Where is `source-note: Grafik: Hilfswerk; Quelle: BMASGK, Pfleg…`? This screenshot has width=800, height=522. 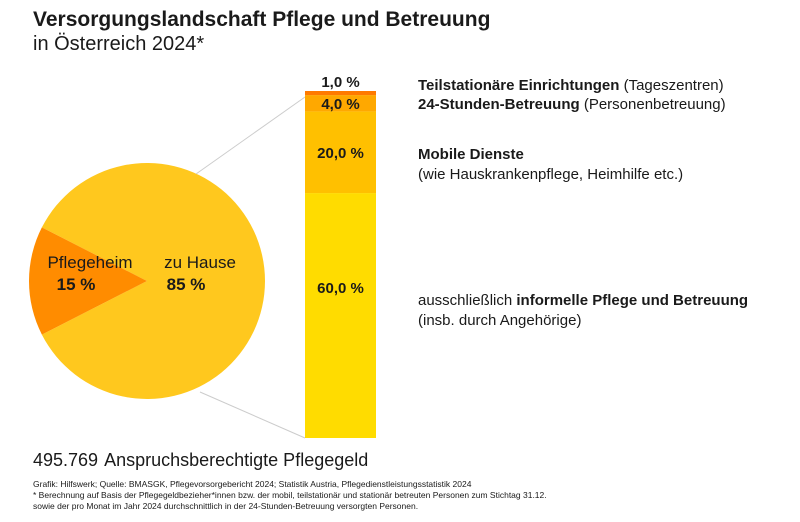
source-note: Grafik: Hilfswerk; Quelle: BMASGK, Pfleg… is located at coordinates (252, 484).